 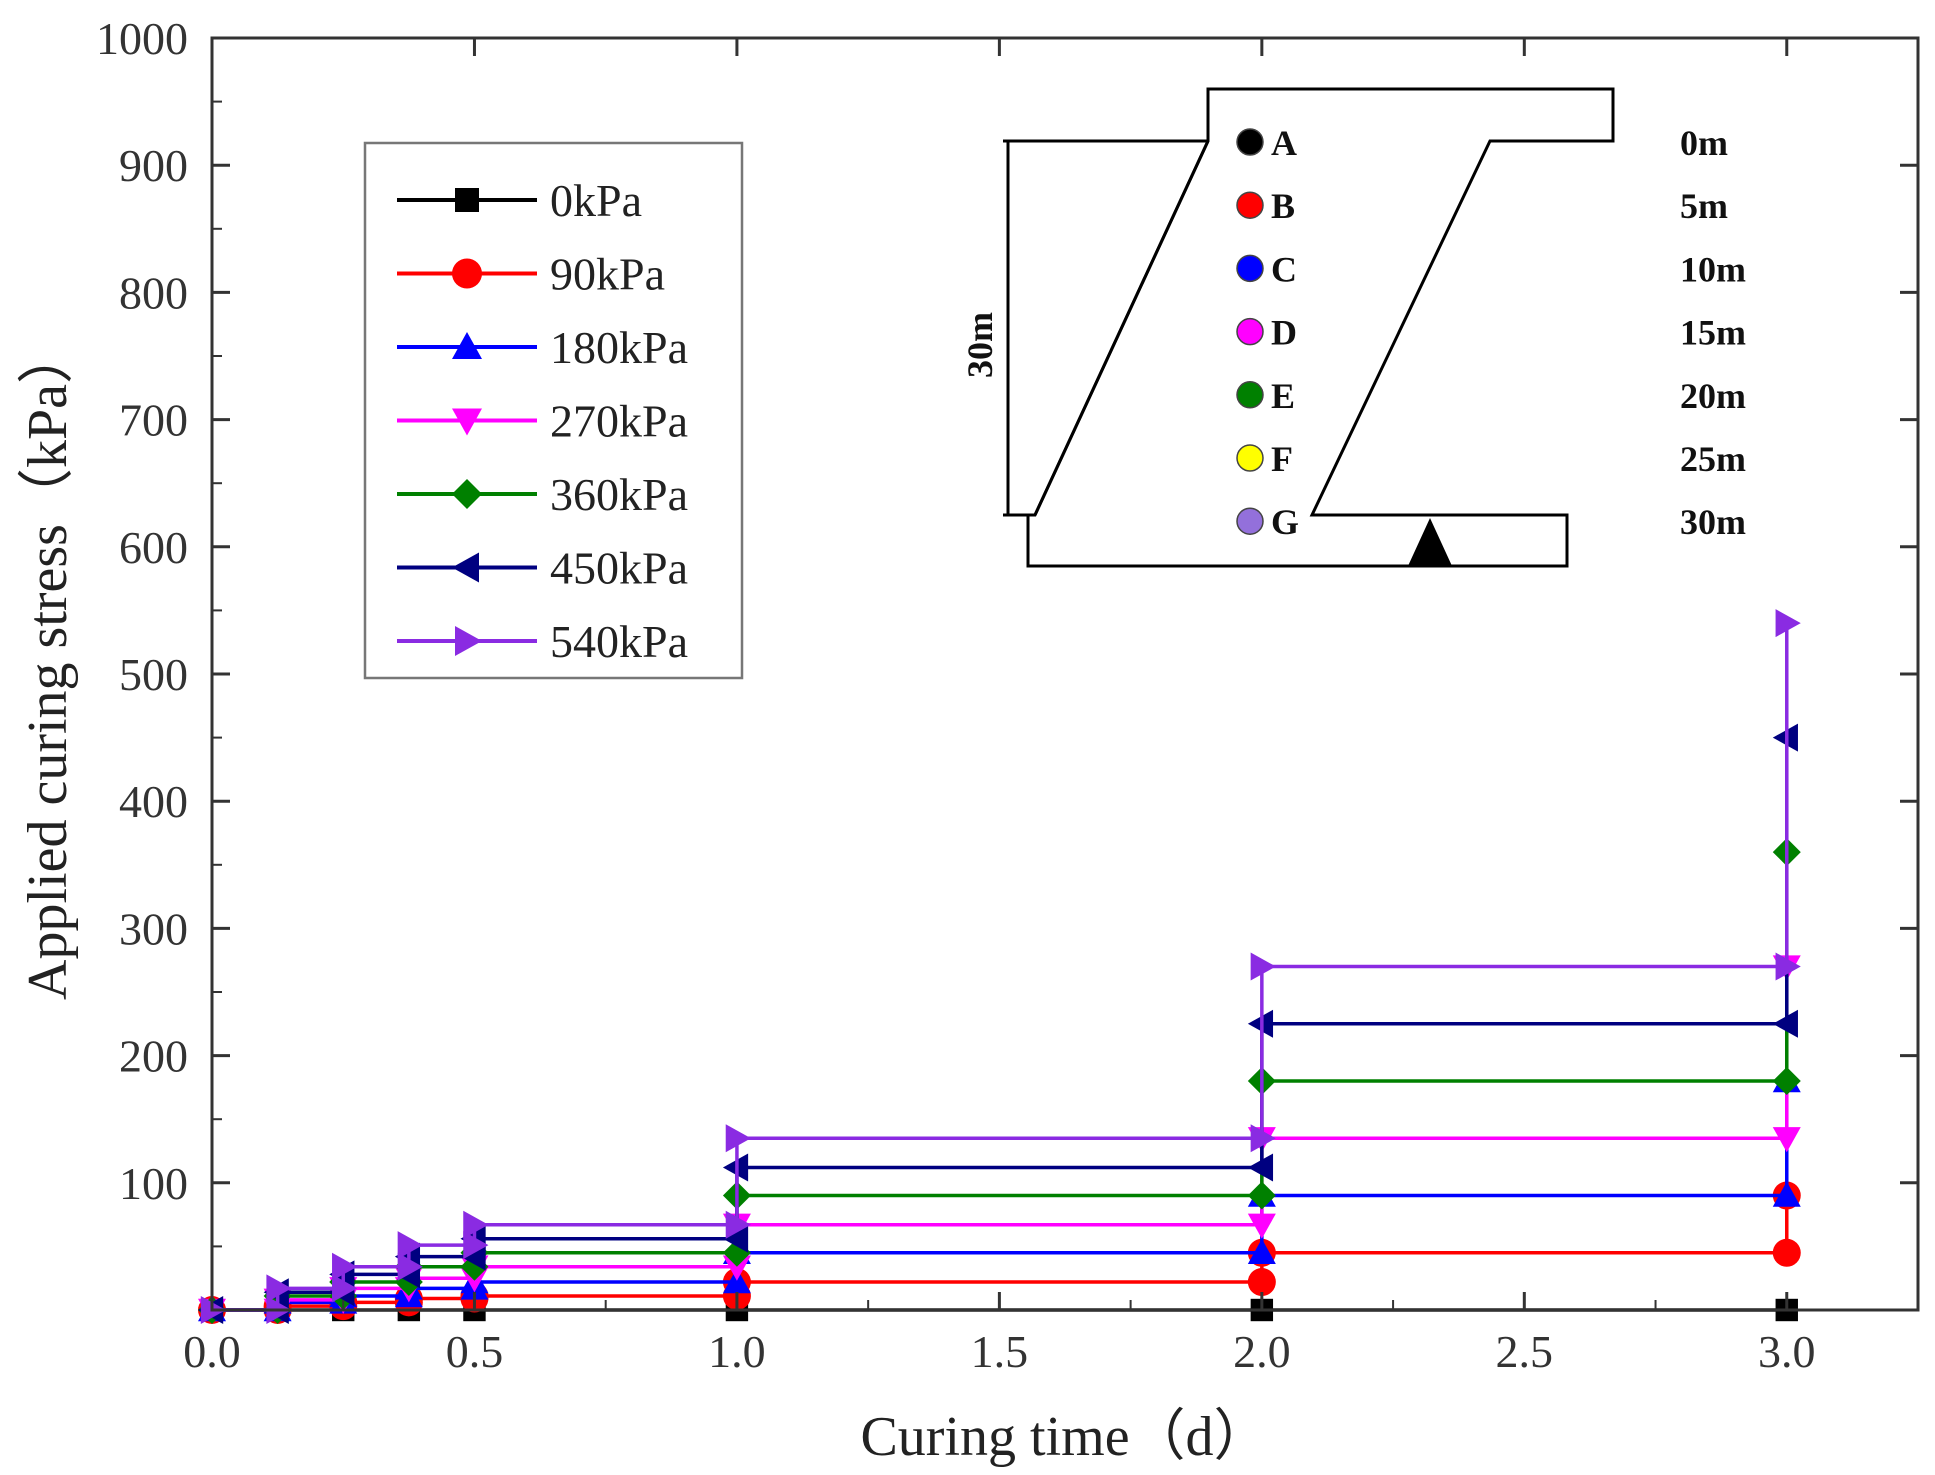 What do you see at coordinates (980, 345) in the screenshot?
I see `inset-height-label: 30m` at bounding box center [980, 345].